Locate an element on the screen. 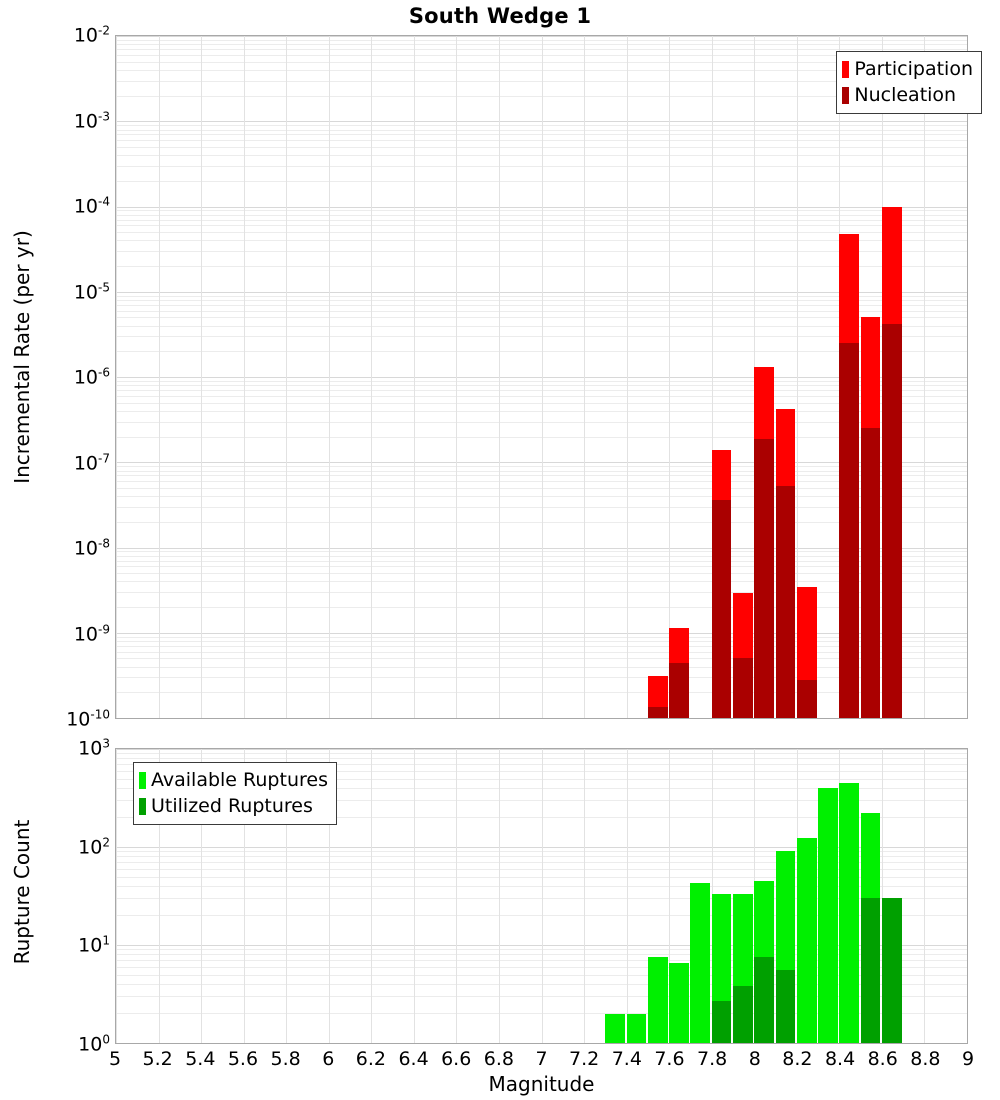 This screenshot has height=1100, width=1000. bottom-y-axis-tick-labels: 10³ 10² 10¹ 10⁰ is located at coordinates (59, 895).